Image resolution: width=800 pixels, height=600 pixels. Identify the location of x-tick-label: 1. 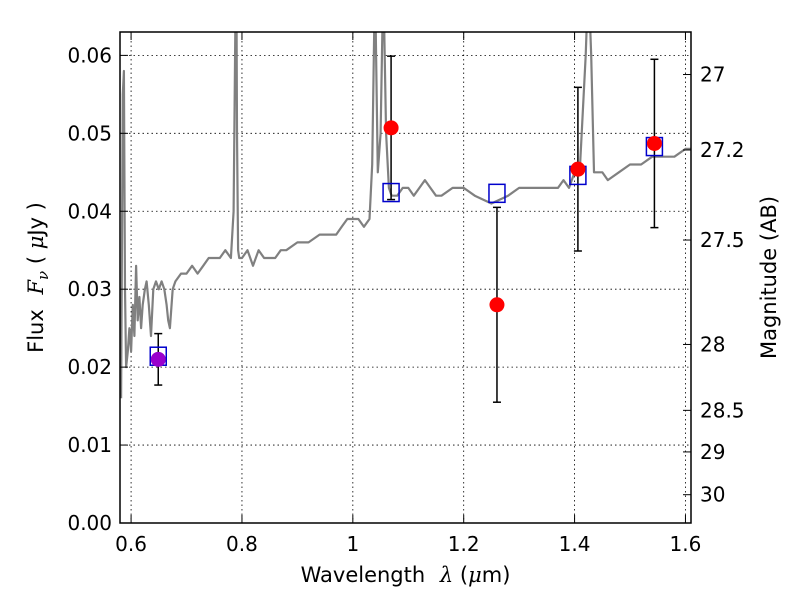
(352, 544).